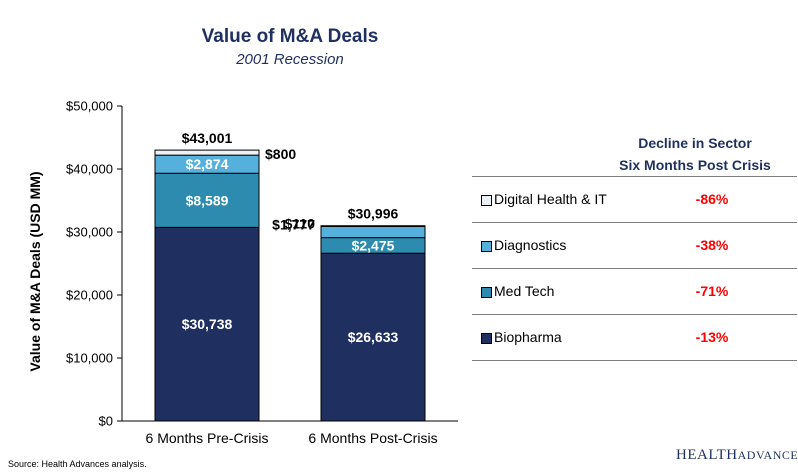 The height and width of the screenshot is (475, 798). Describe the element at coordinates (530, 245) in the screenshot. I see `legend-label: Diagnostics` at that location.